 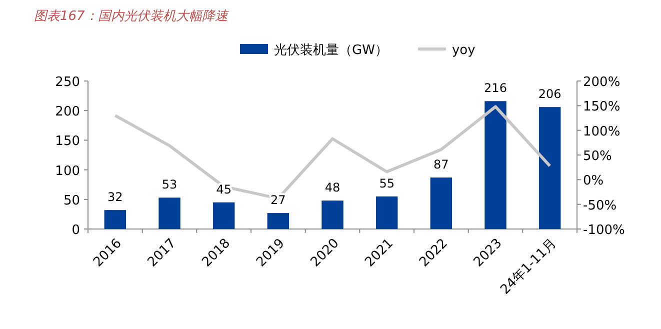 What do you see at coordinates (495, 88) in the screenshot?
I see `data-label: 216` at bounding box center [495, 88].